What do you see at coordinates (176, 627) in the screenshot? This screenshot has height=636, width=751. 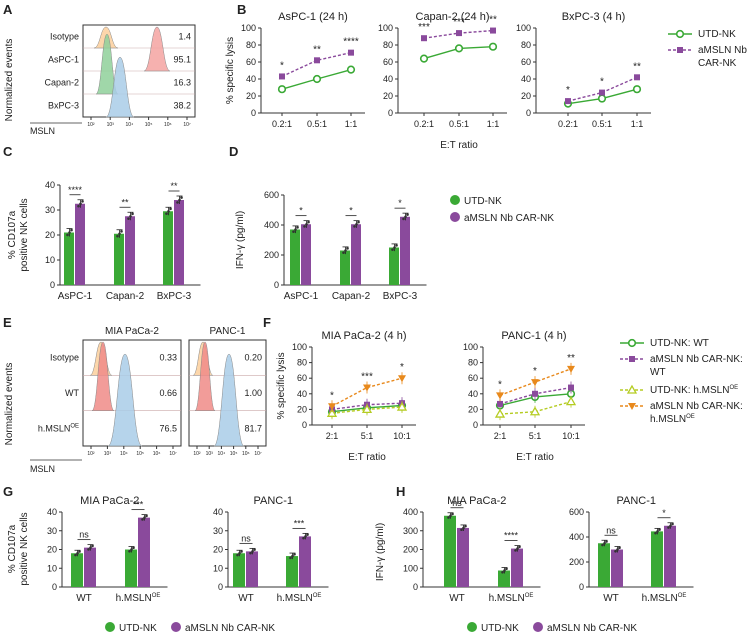 I see `legendG-car-swatch` at bounding box center [176, 627].